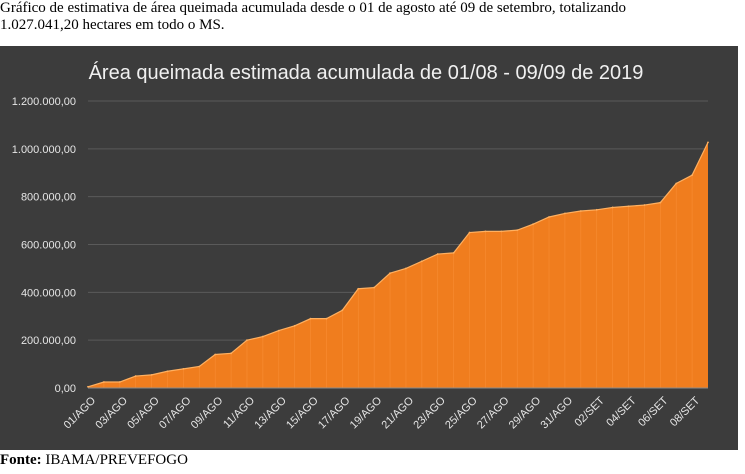 This screenshot has width=745, height=474. What do you see at coordinates (239, 412) in the screenshot?
I see `x-tick-label: 11/AGO` at bounding box center [239, 412].